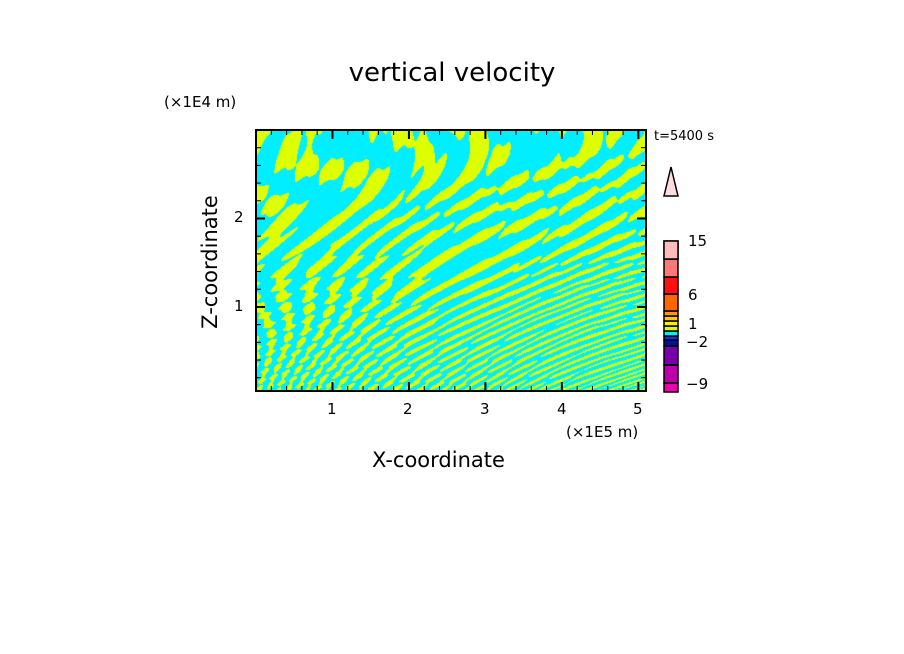  Describe the element at coordinates (485, 409) in the screenshot. I see `x-tick-label: 3` at that location.